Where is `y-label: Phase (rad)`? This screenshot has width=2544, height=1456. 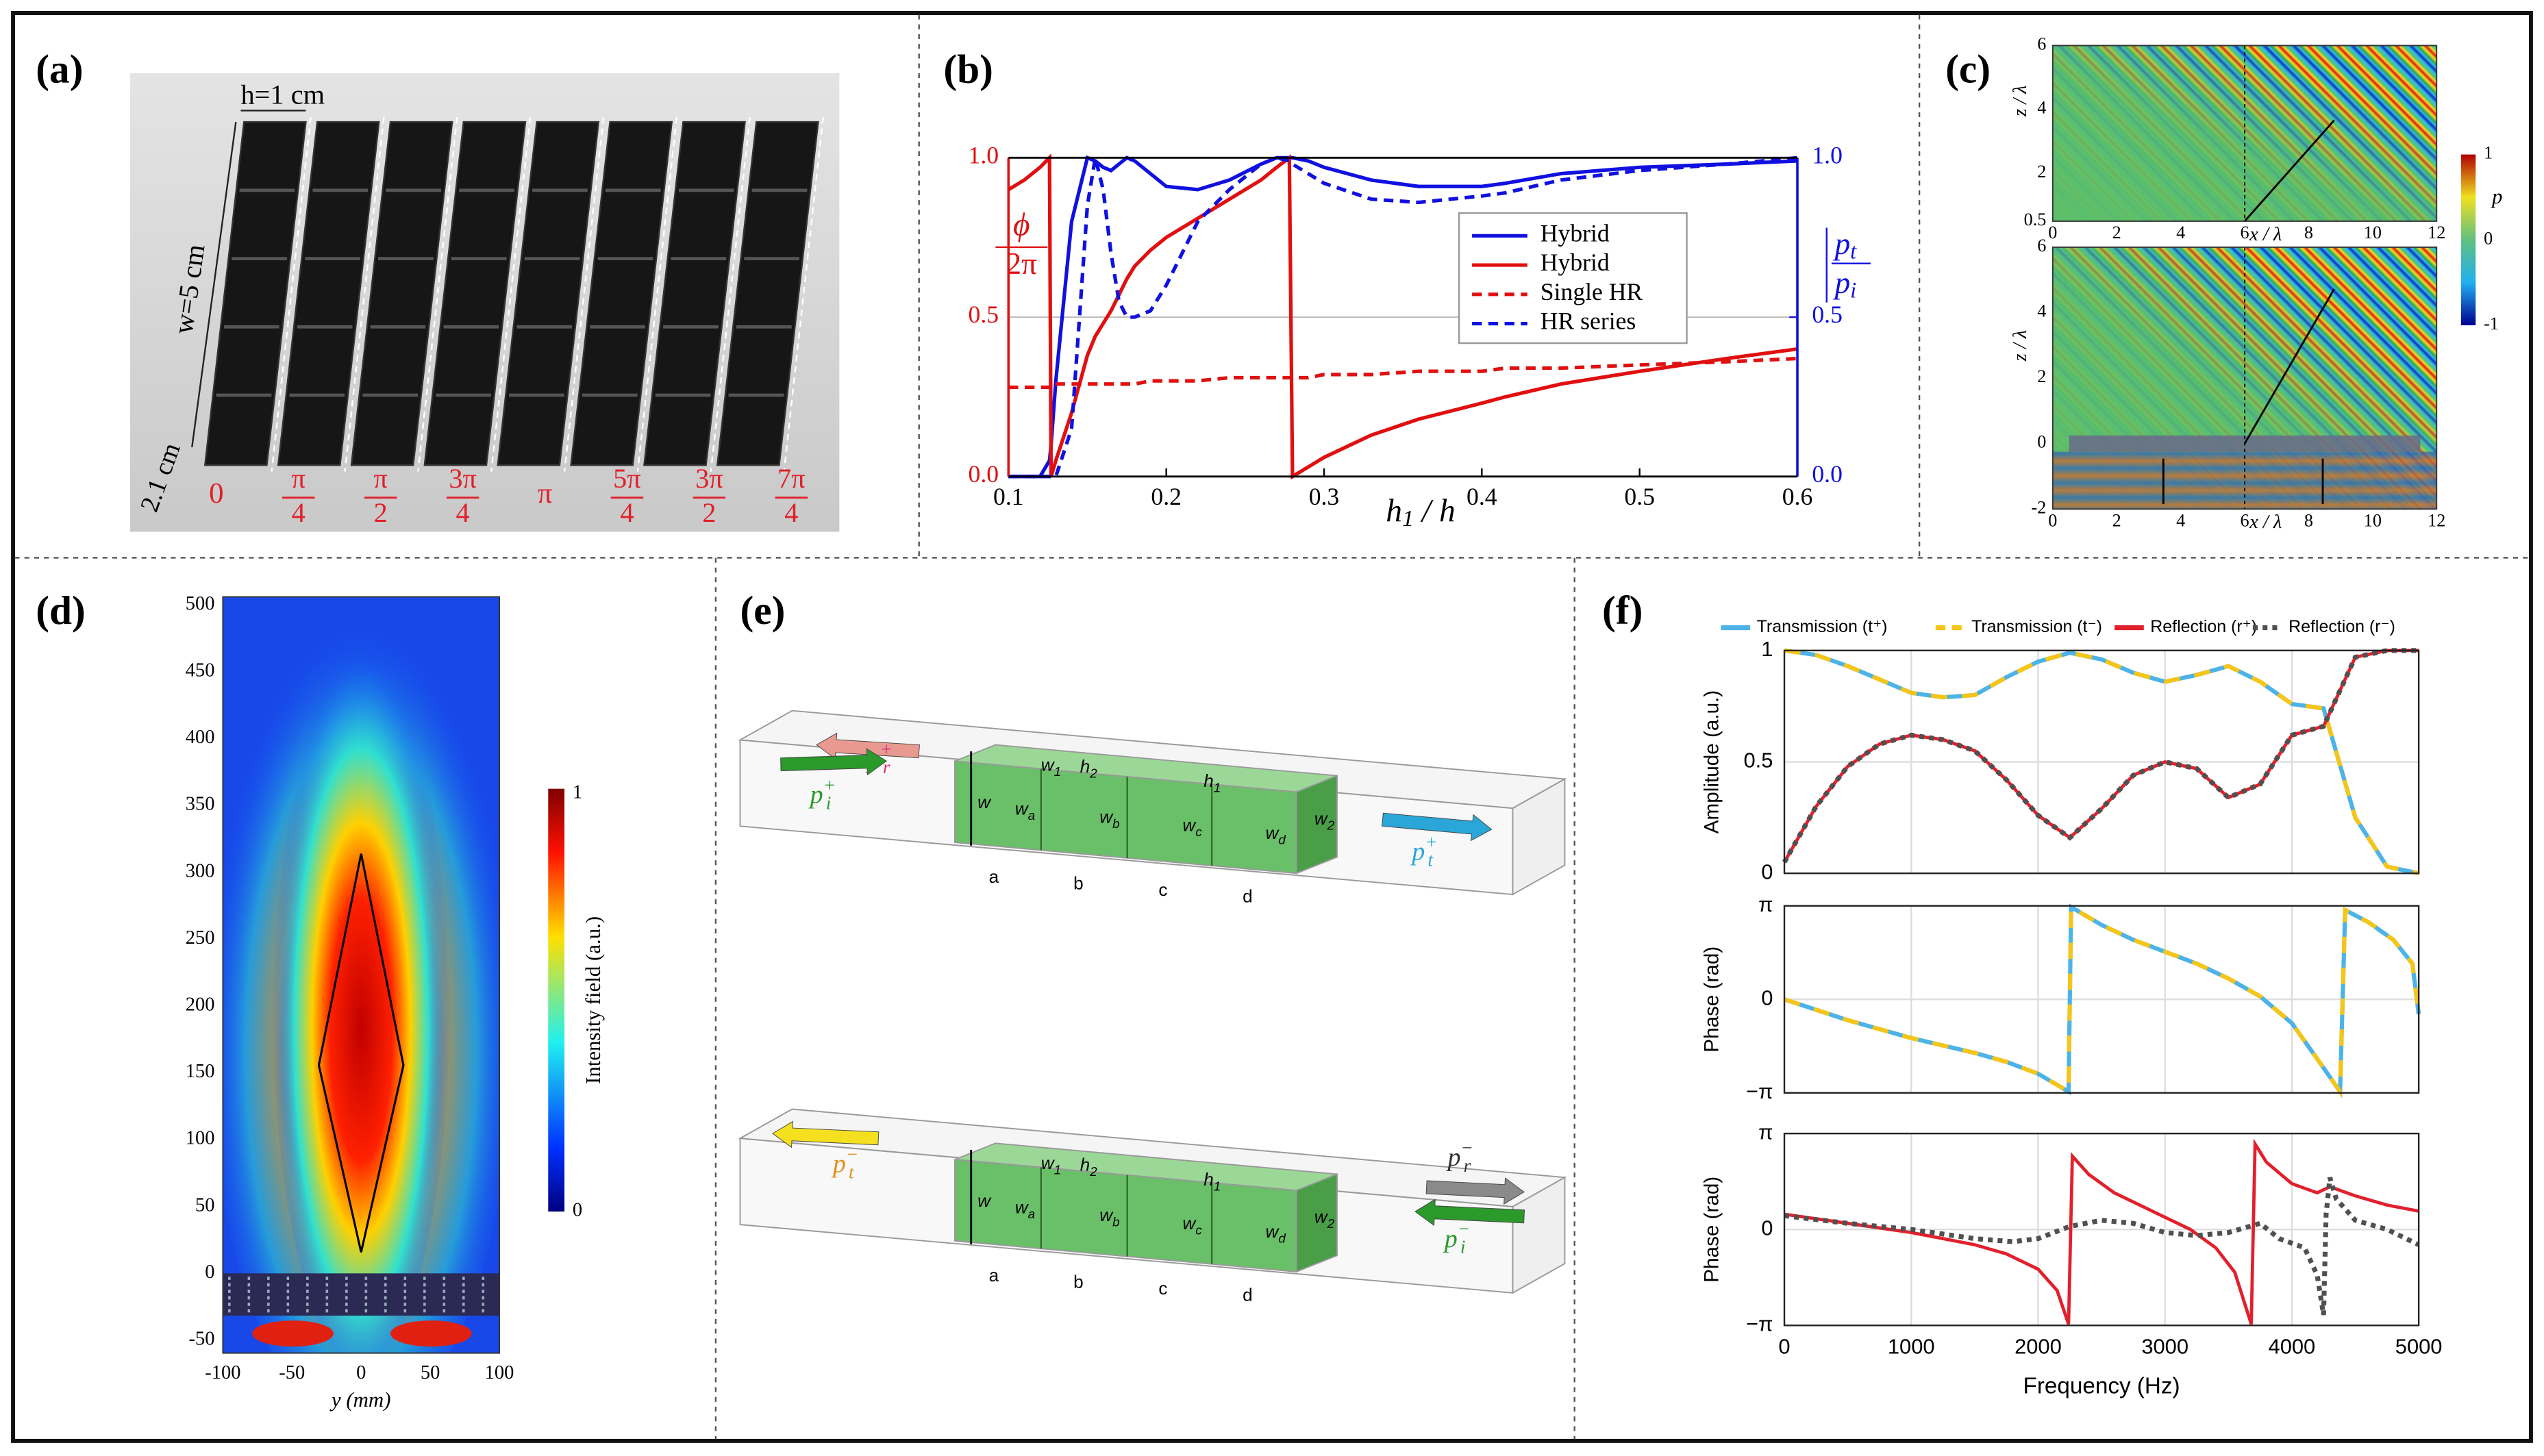 y-label: Phase (rad) is located at coordinates (1711, 999).